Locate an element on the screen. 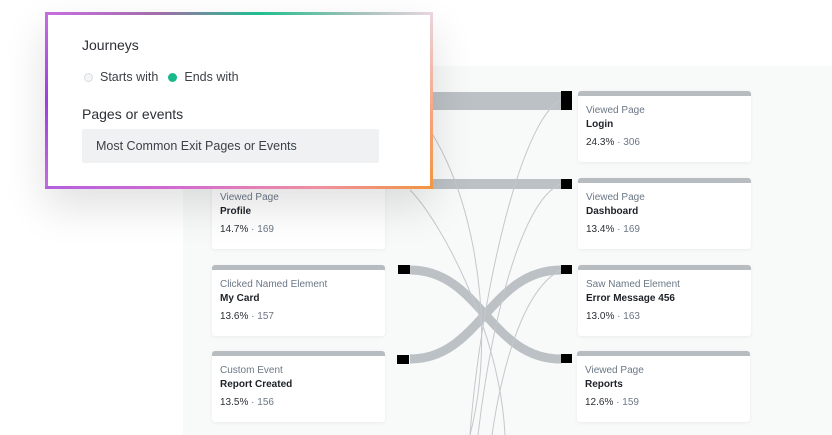  node-name: Reports is located at coordinates (604, 384).